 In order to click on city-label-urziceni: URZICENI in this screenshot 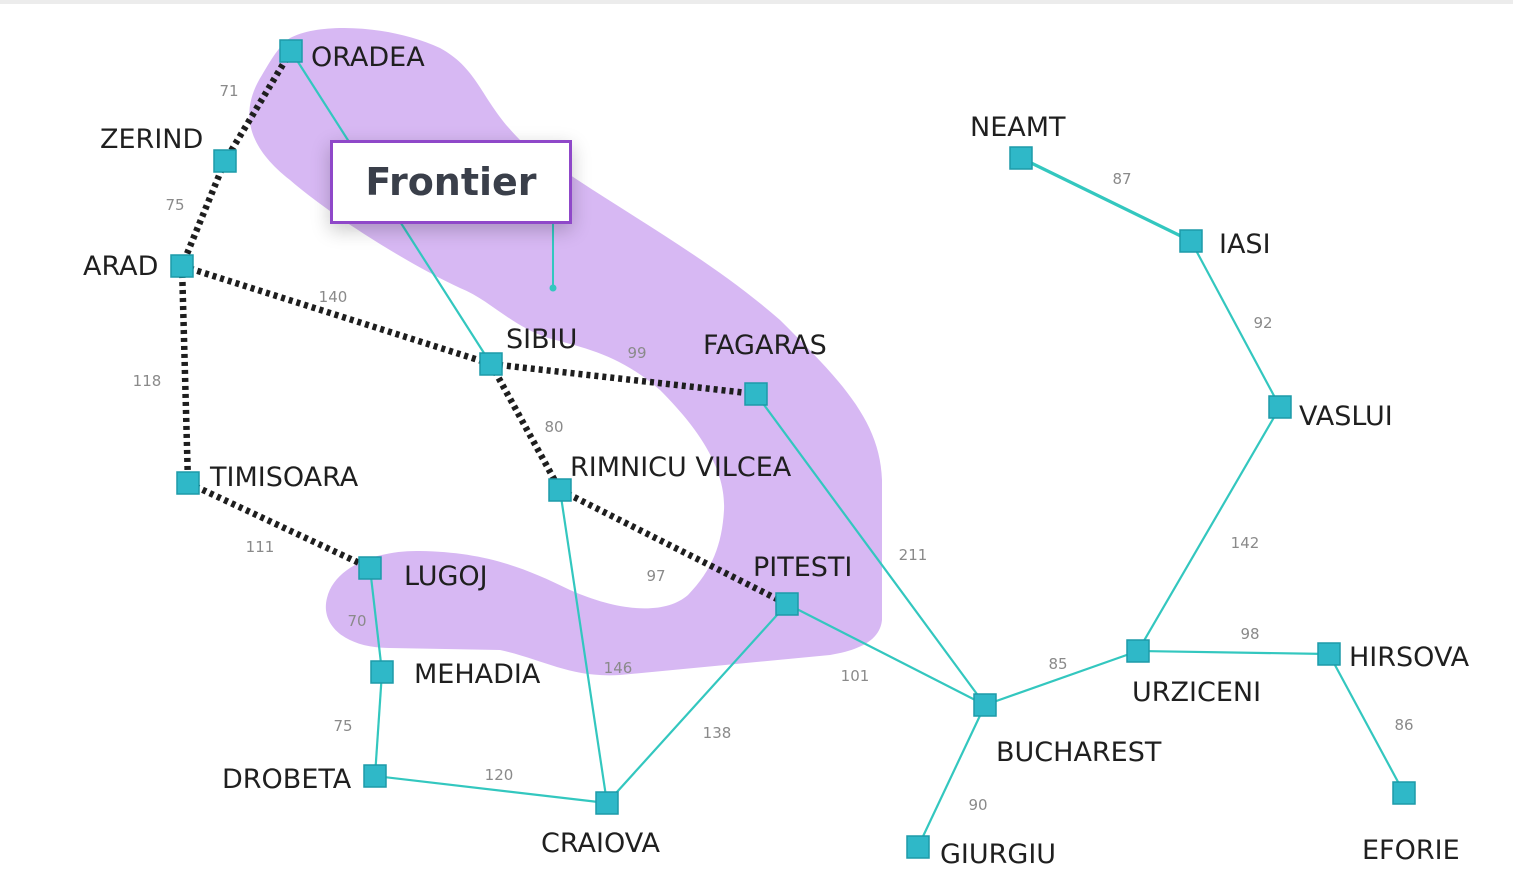, I will do `click(1196, 692)`.